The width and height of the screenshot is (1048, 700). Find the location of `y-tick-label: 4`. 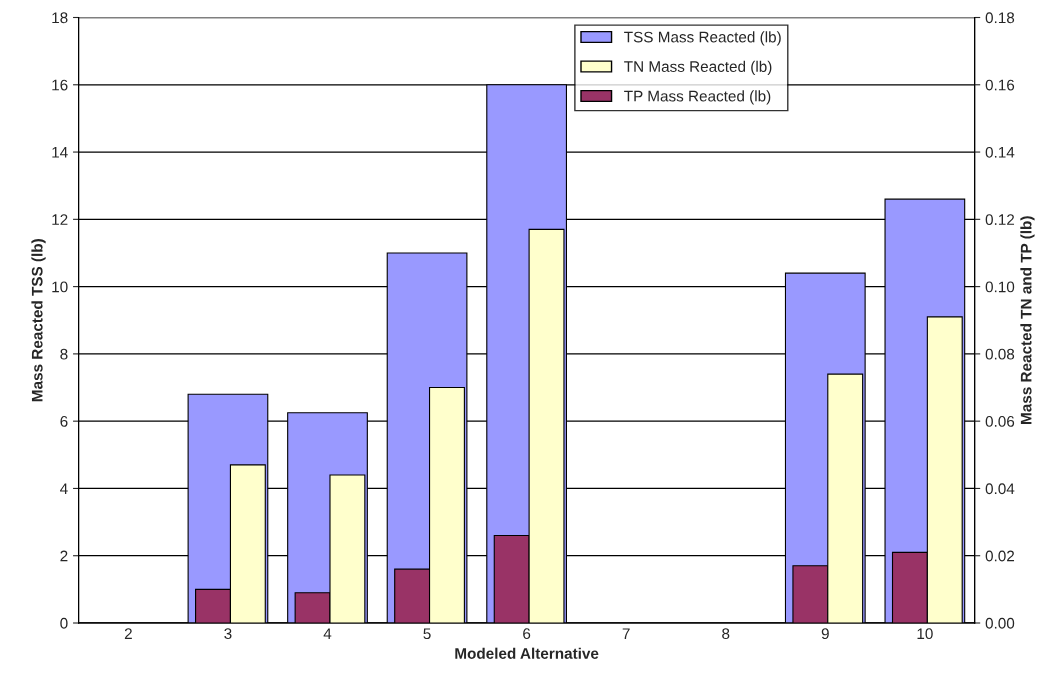

y-tick-label: 4 is located at coordinates (64, 488).